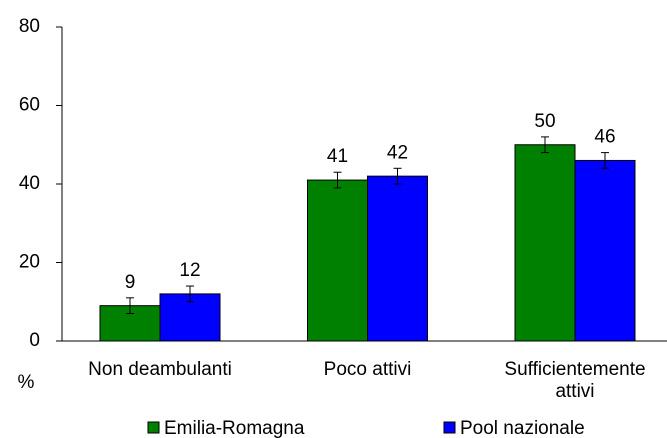 The height and width of the screenshot is (438, 667). Describe the element at coordinates (544, 121) in the screenshot. I see `data-label: 50` at that location.